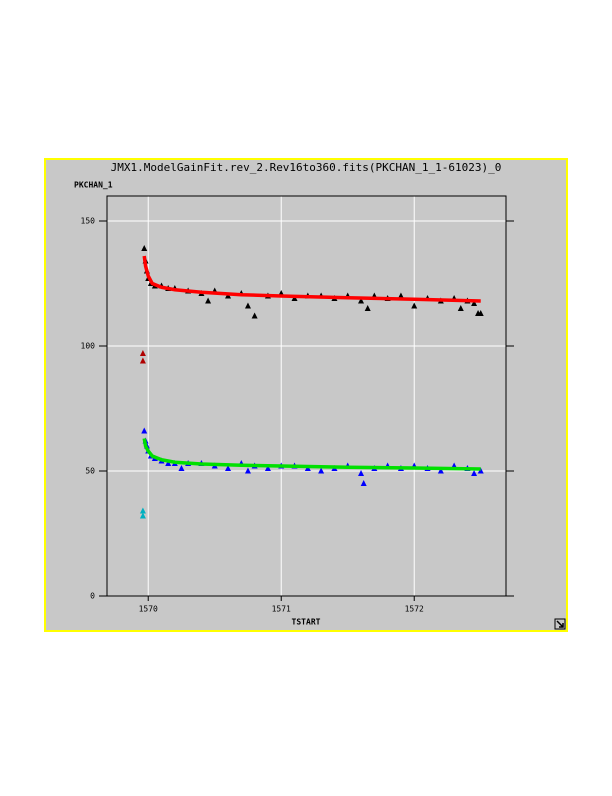 This screenshot has height=796, width=612. I want to click on y-tick-label: 50, so click(90, 471).